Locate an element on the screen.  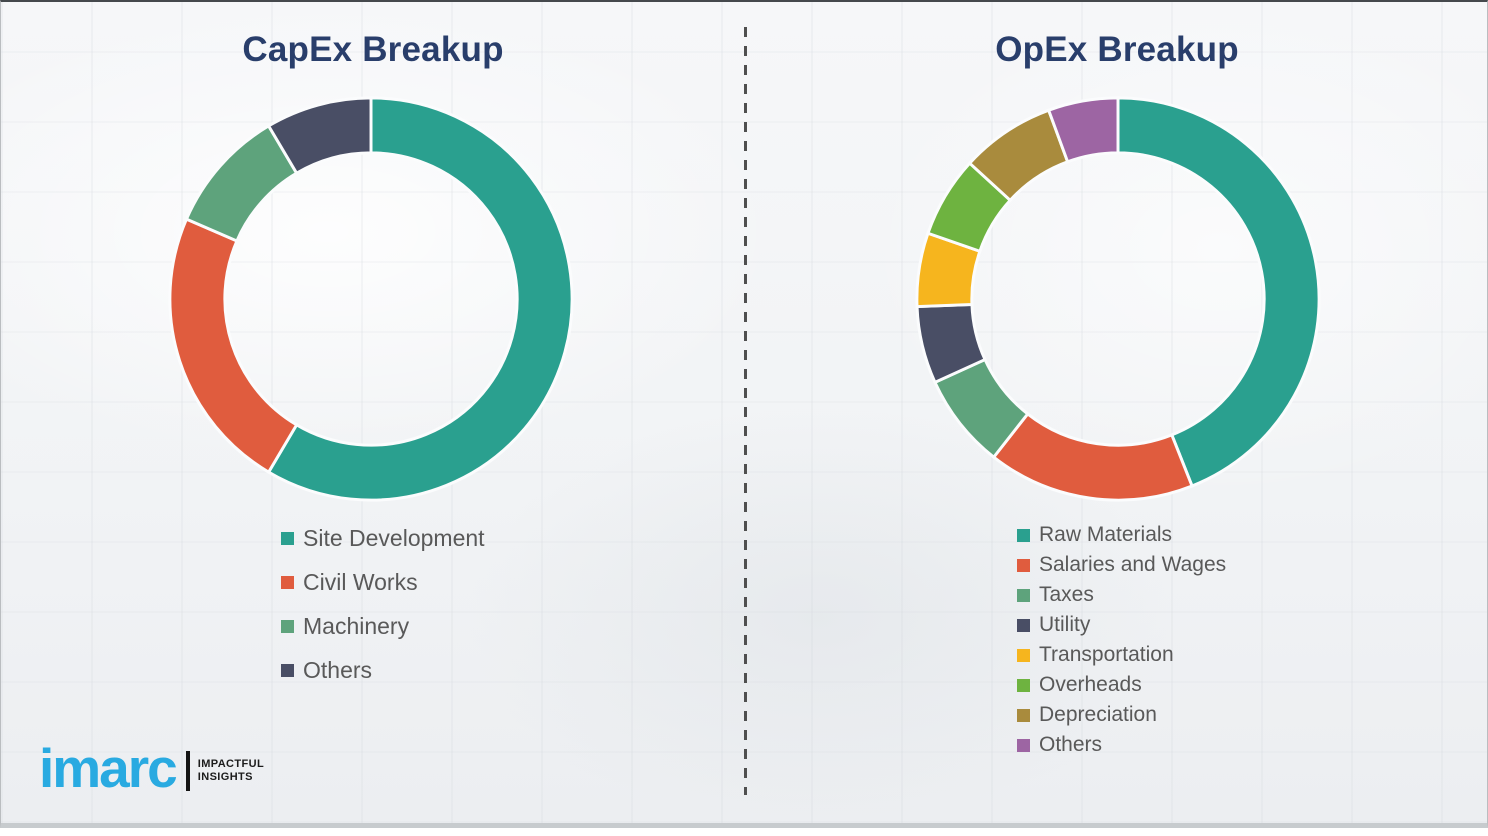
logo-tagline-line1: IMPACTFUL is located at coordinates (231, 764).